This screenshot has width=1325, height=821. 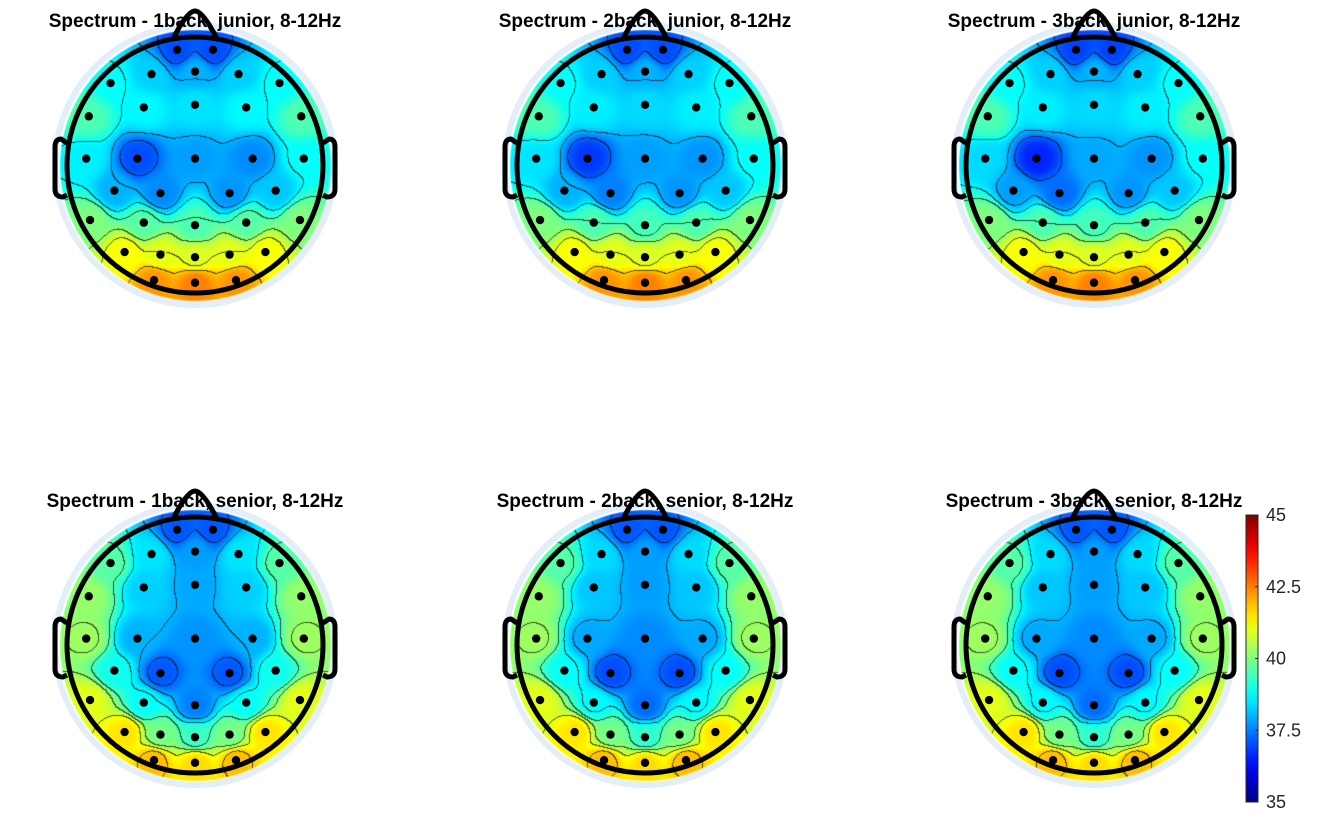 I want to click on topoplot-panel: Spectrum - 2back, senior, 8-12Hz, so click(x=645, y=645).